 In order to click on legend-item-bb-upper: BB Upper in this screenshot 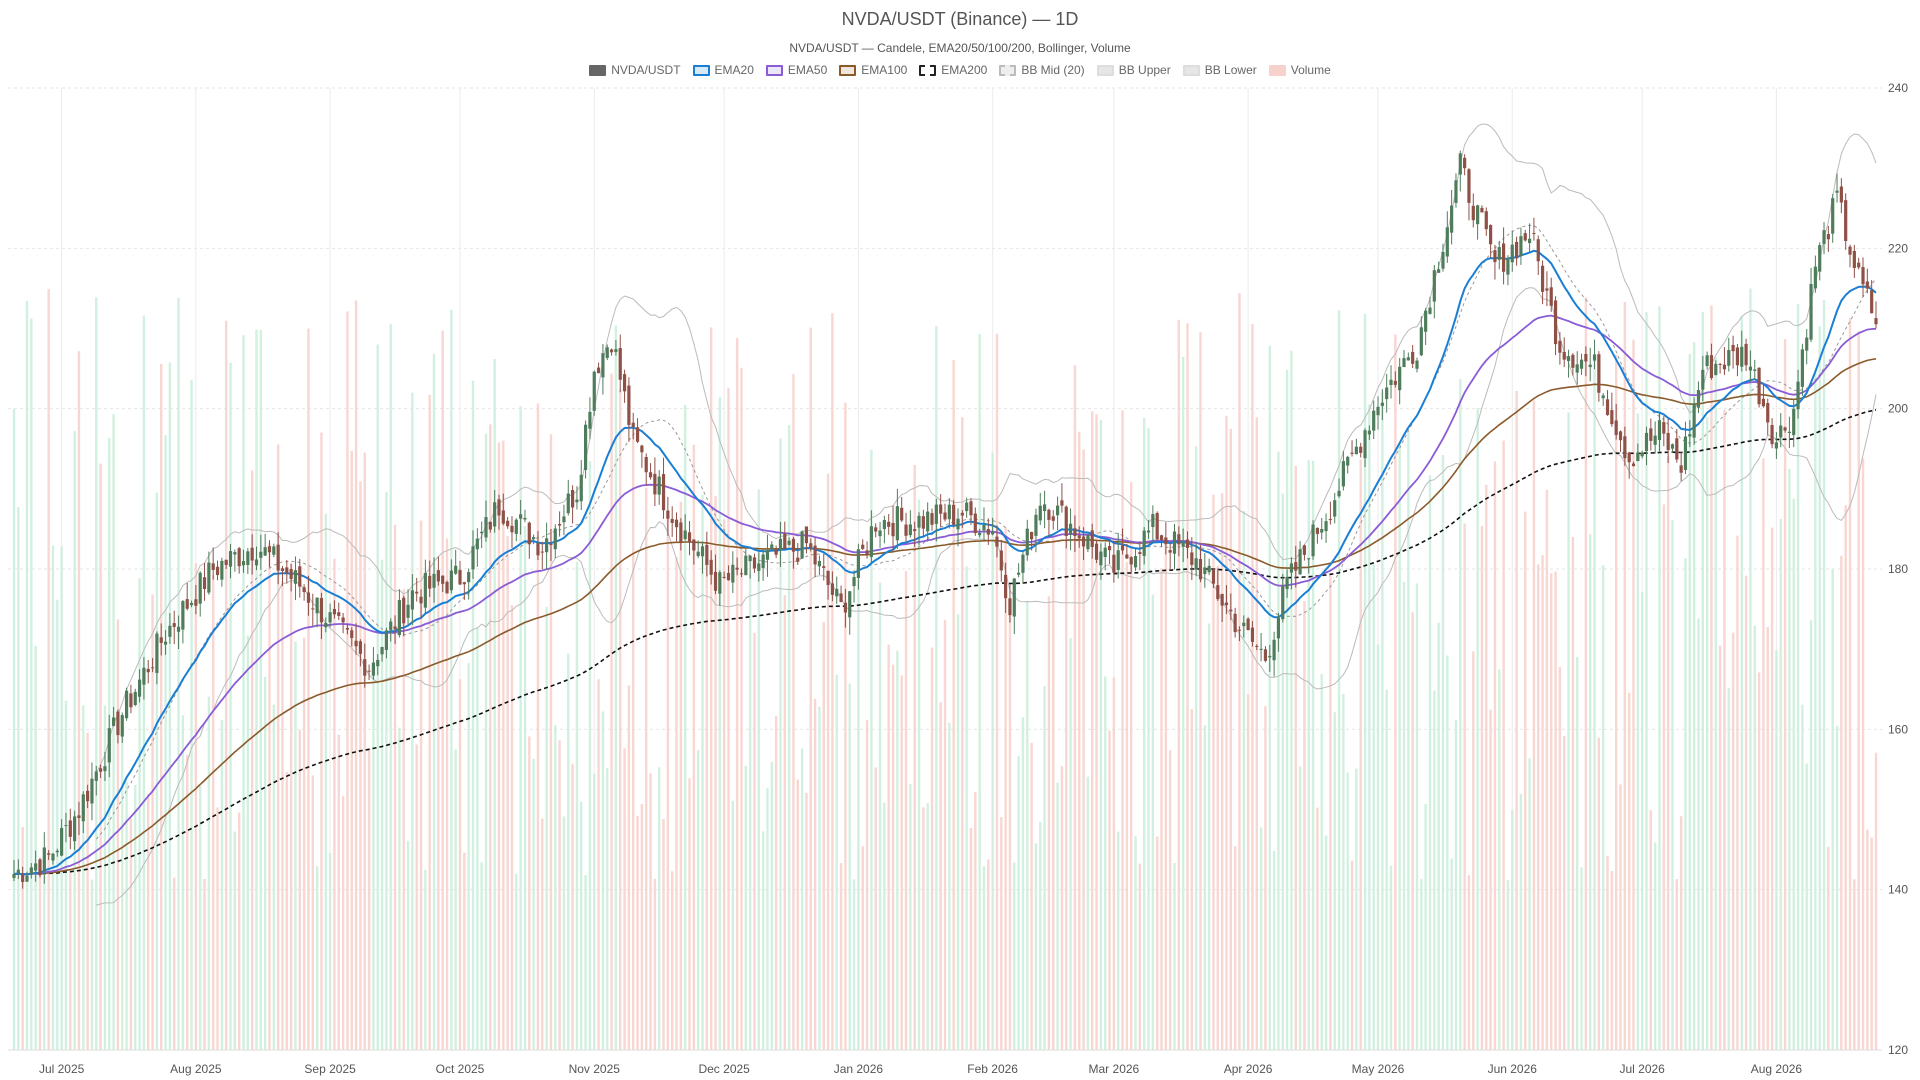, I will do `click(1133, 70)`.